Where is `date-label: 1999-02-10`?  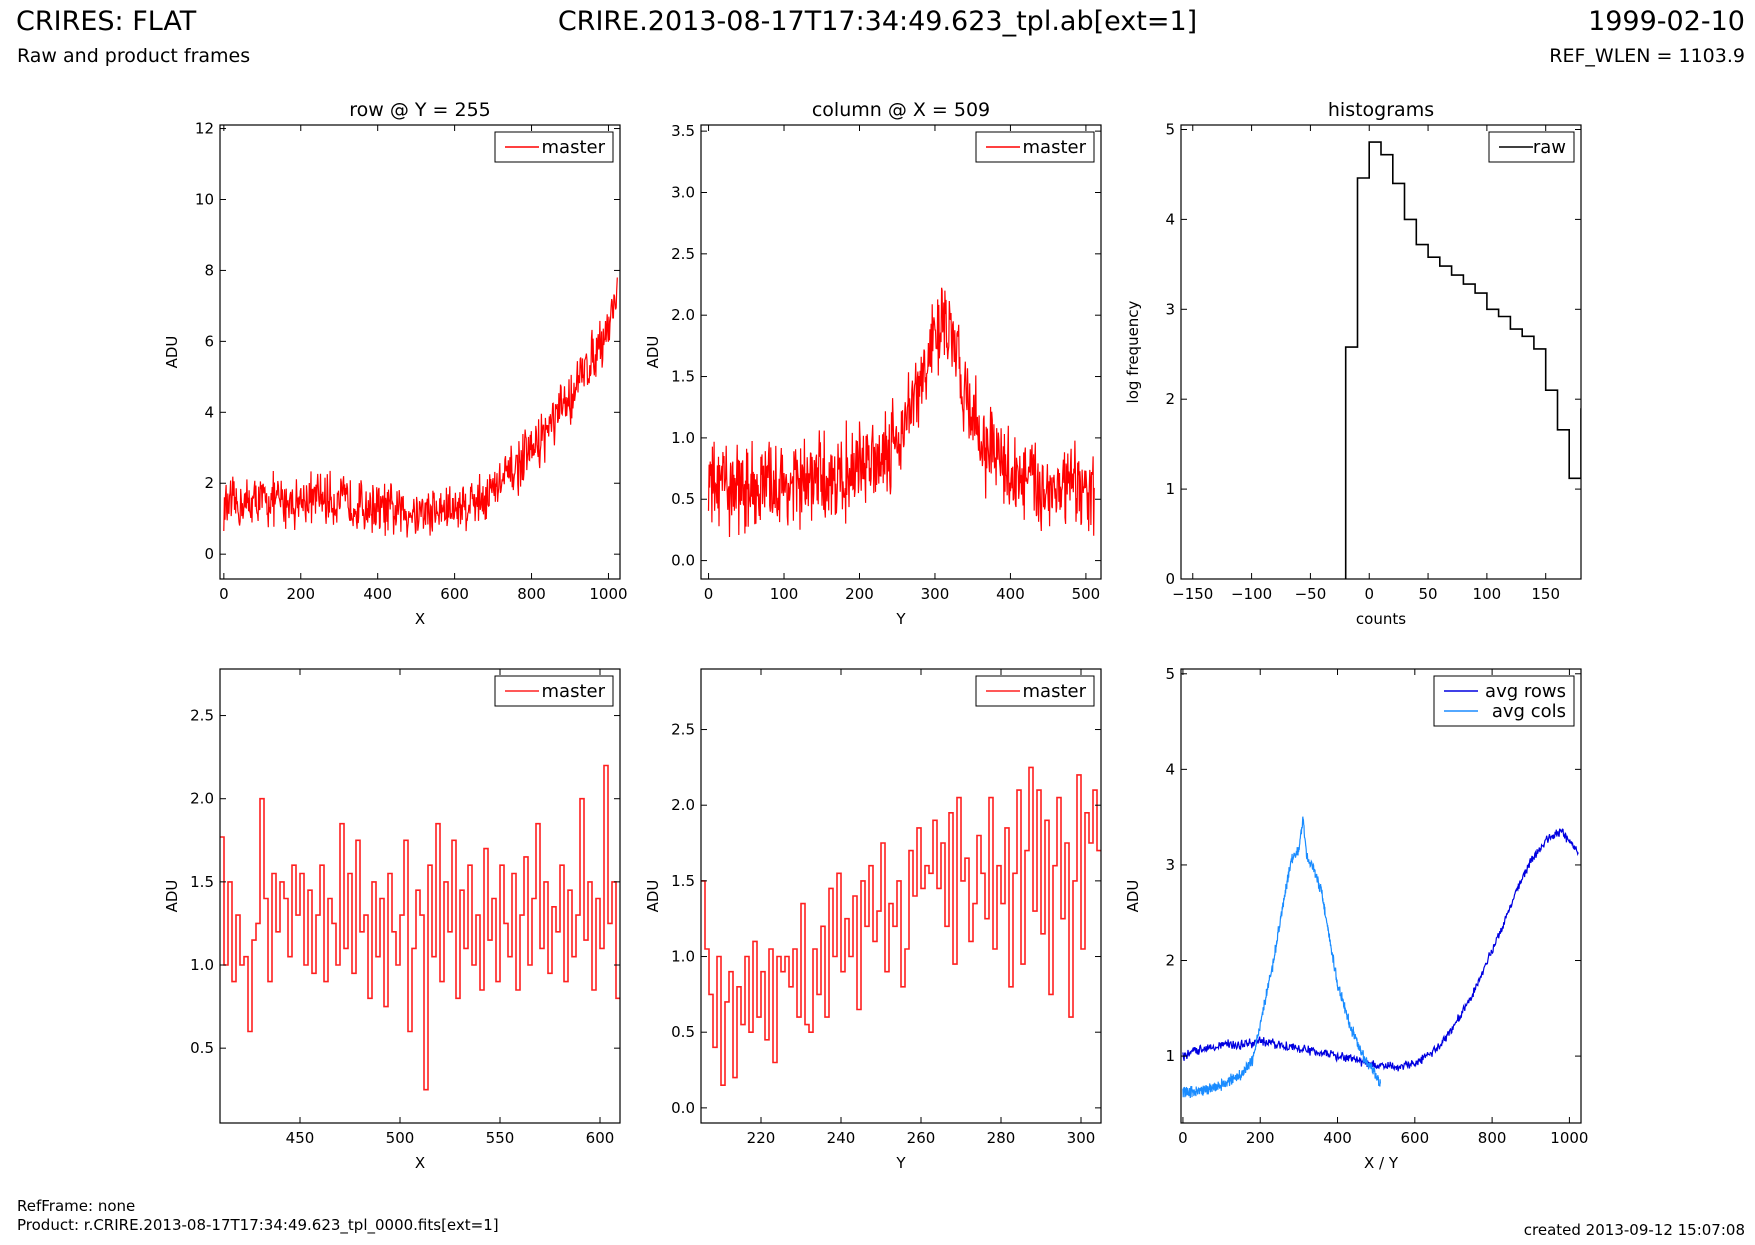
date-label: 1999-02-10 is located at coordinates (1666, 21).